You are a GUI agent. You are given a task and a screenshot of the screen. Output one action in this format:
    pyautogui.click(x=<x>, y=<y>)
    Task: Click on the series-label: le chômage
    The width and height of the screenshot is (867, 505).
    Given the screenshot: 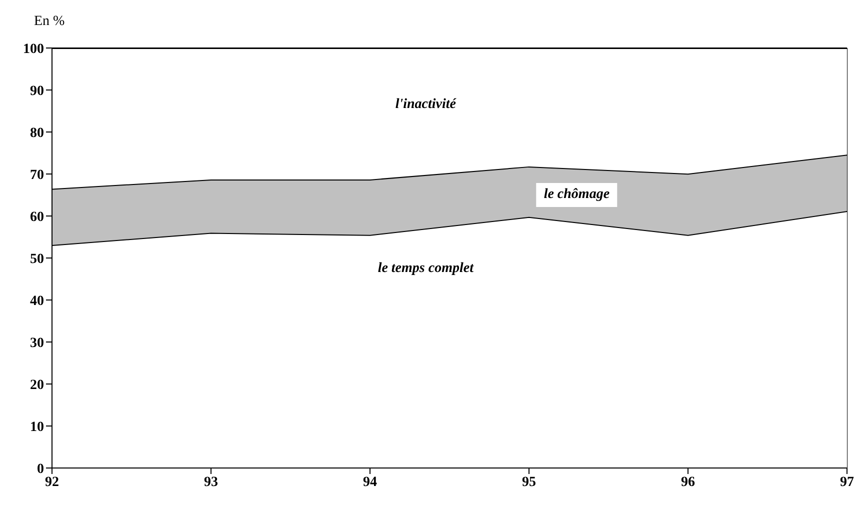 What is the action you would take?
    pyautogui.click(x=577, y=195)
    